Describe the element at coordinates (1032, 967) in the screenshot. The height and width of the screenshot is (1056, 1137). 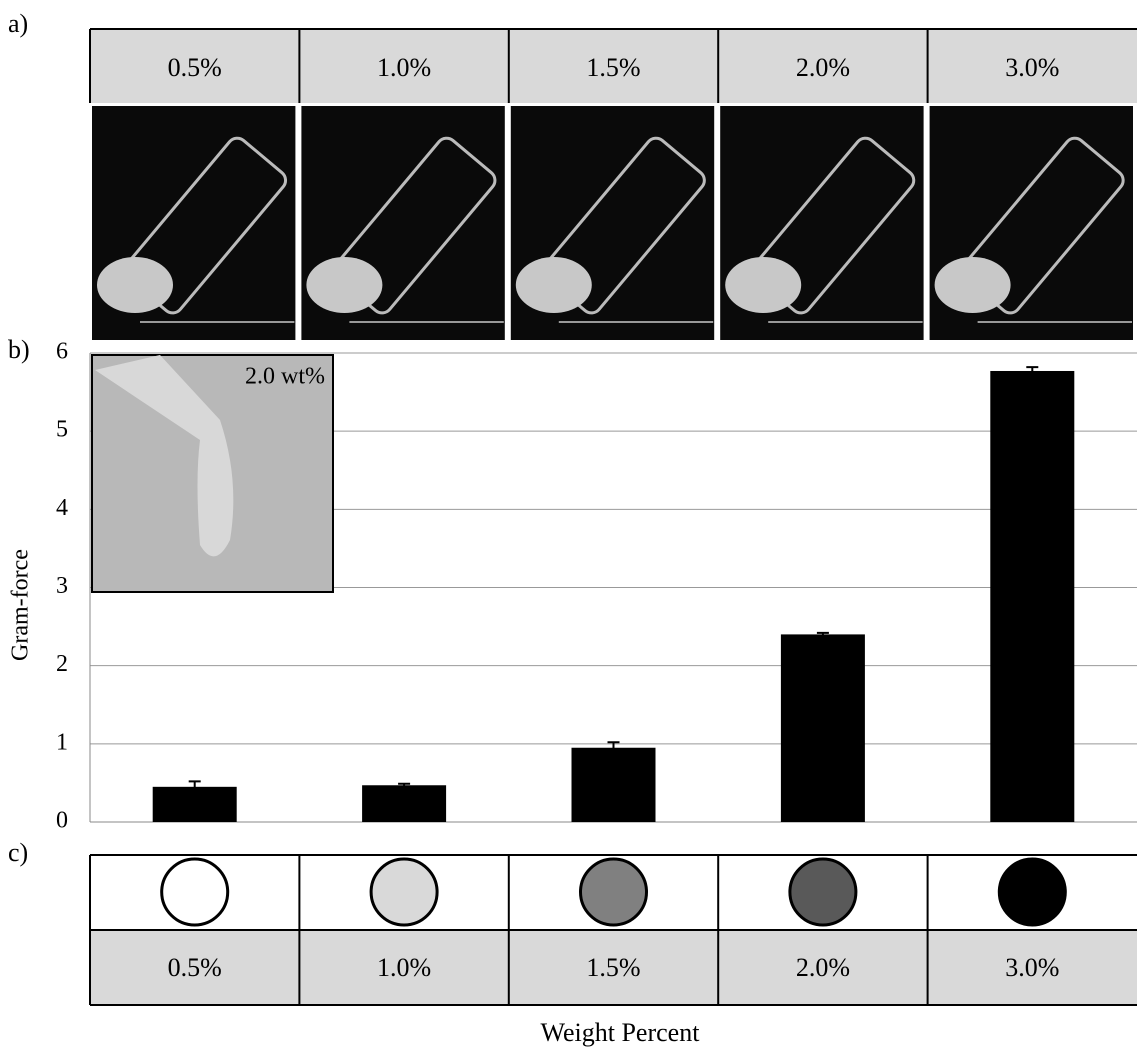
I see `category-label: 3.0%` at that location.